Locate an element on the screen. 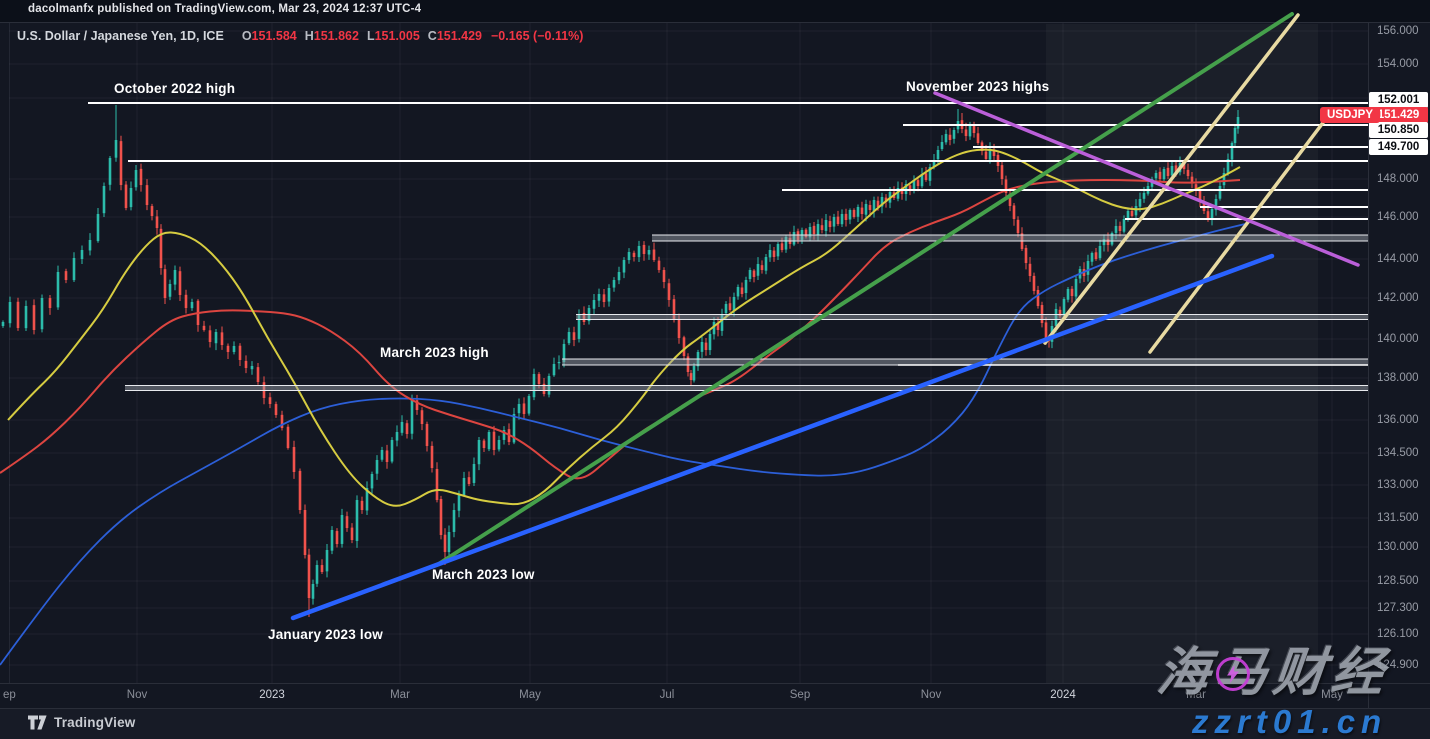  price-tick: 140.000 is located at coordinates (1398, 339).